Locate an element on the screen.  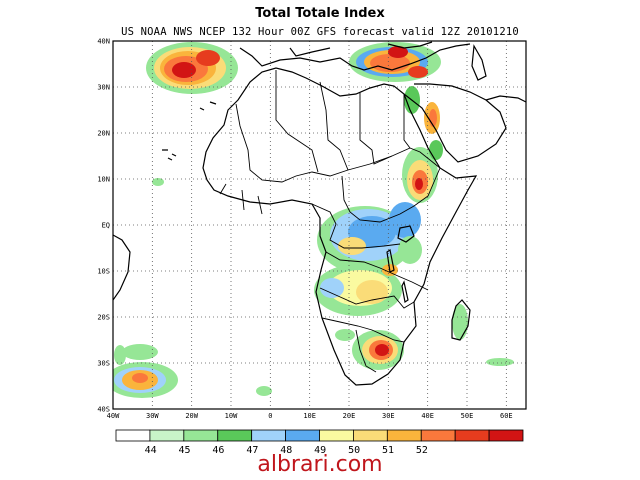
lake-malawi is located at coordinates (405, 292).